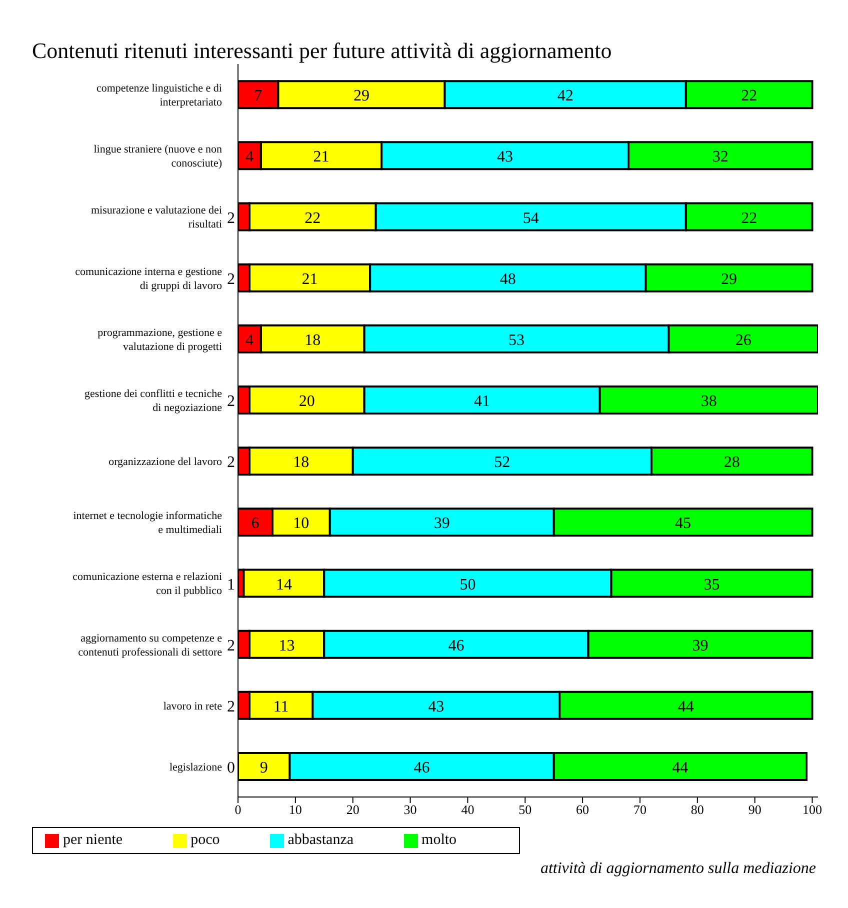  Describe the element at coordinates (712, 585) in the screenshot. I see `data-label: 35` at that location.